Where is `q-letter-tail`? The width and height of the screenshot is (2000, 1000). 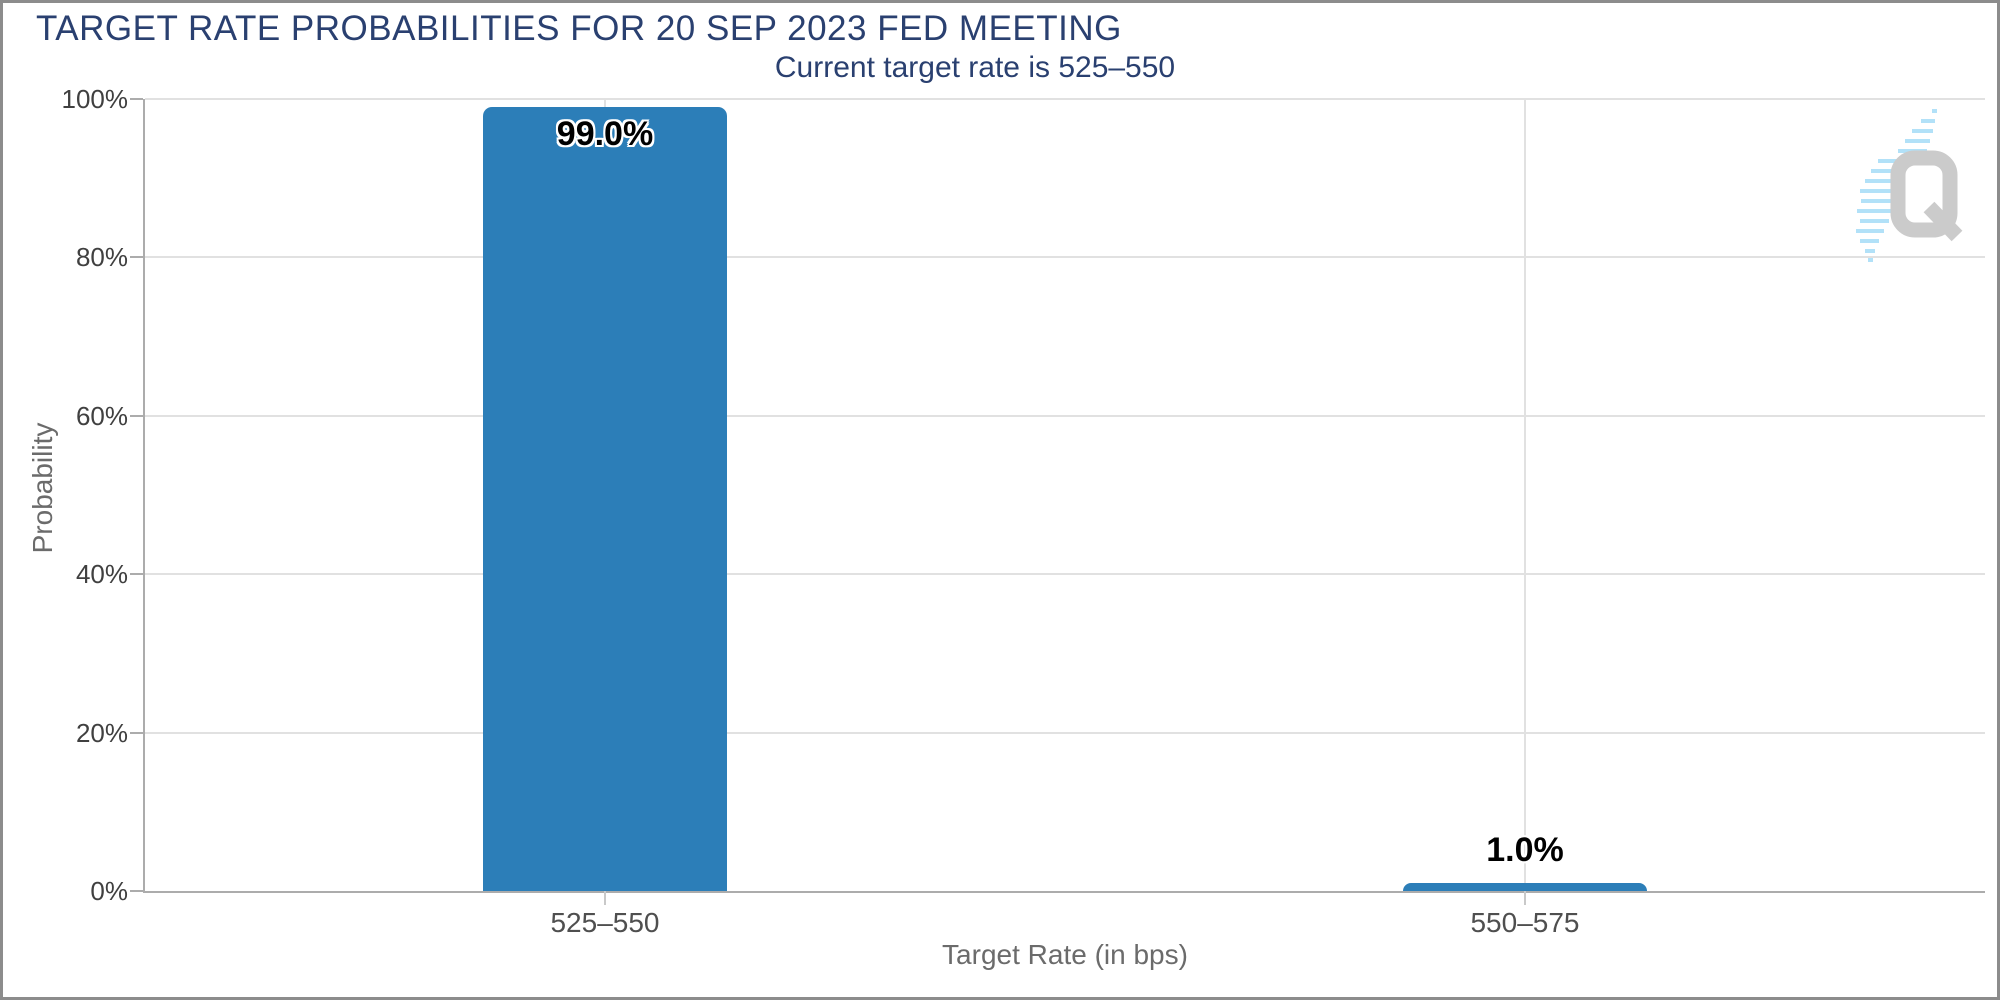
q-letter-tail is located at coordinates (1943, 221).